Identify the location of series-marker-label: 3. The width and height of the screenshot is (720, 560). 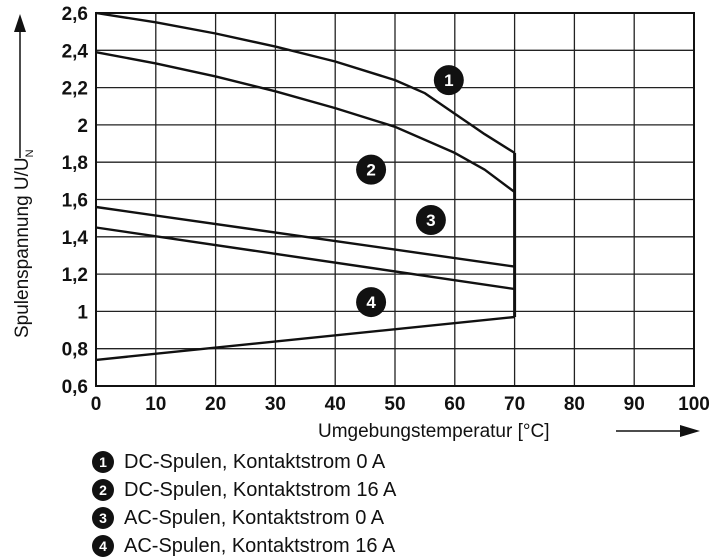
(430, 220).